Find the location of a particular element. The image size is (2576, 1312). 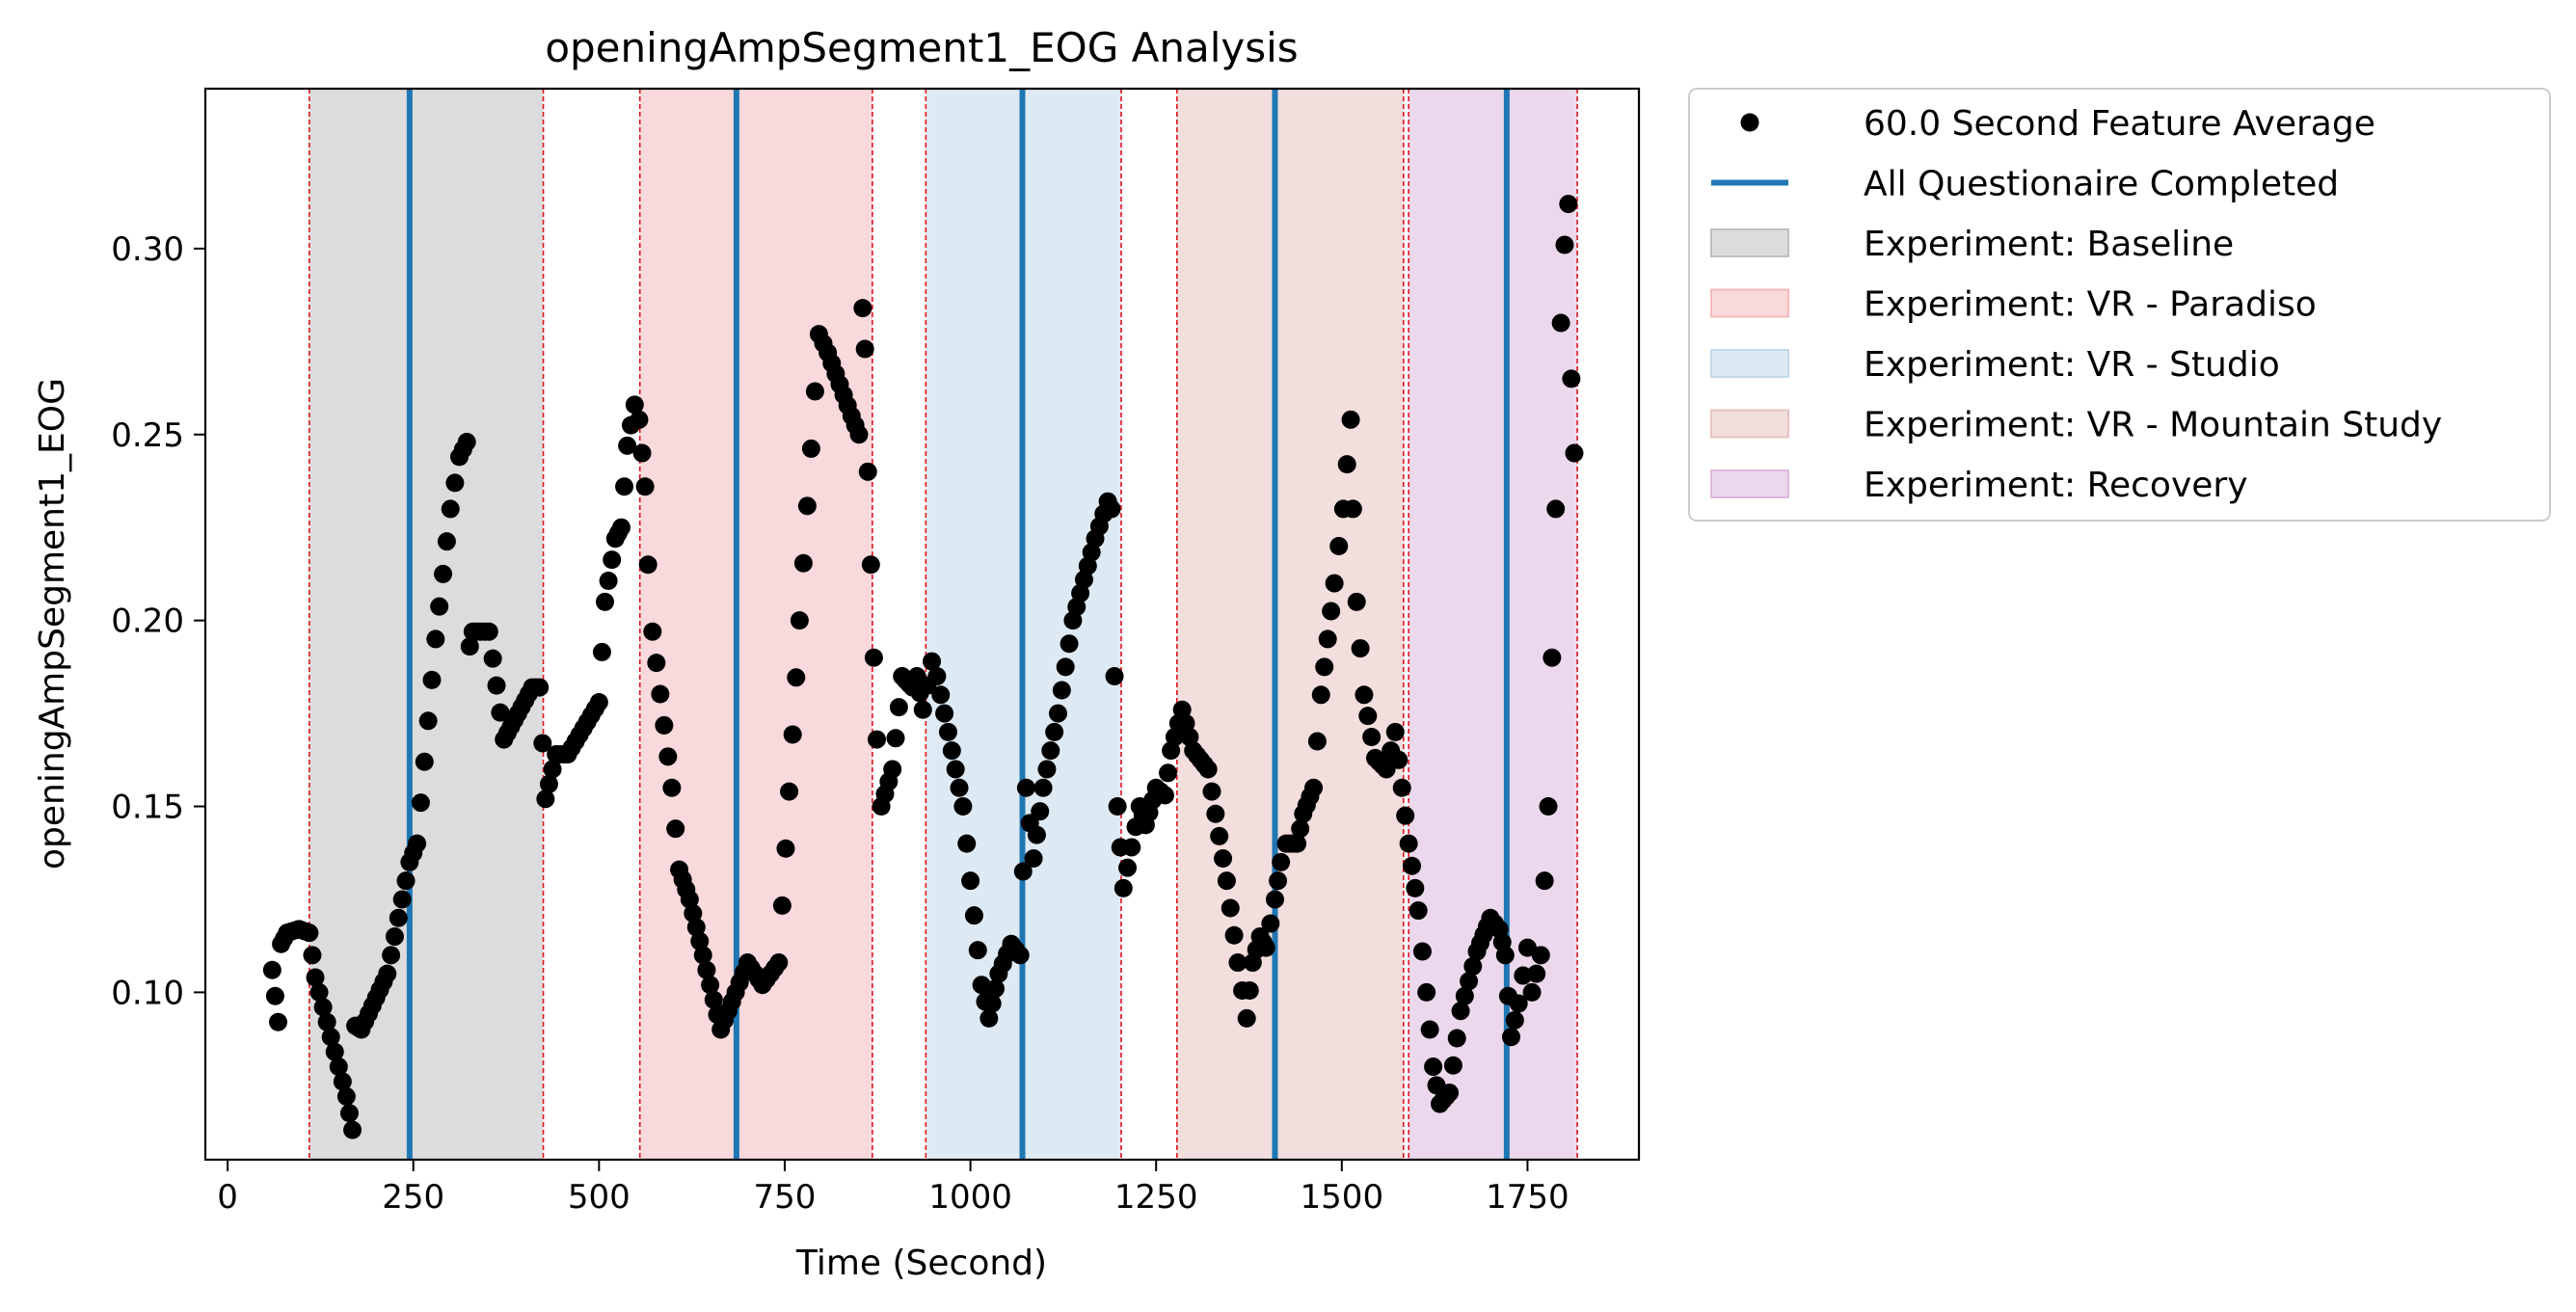

x-tick-label: 0 is located at coordinates (228, 1197).